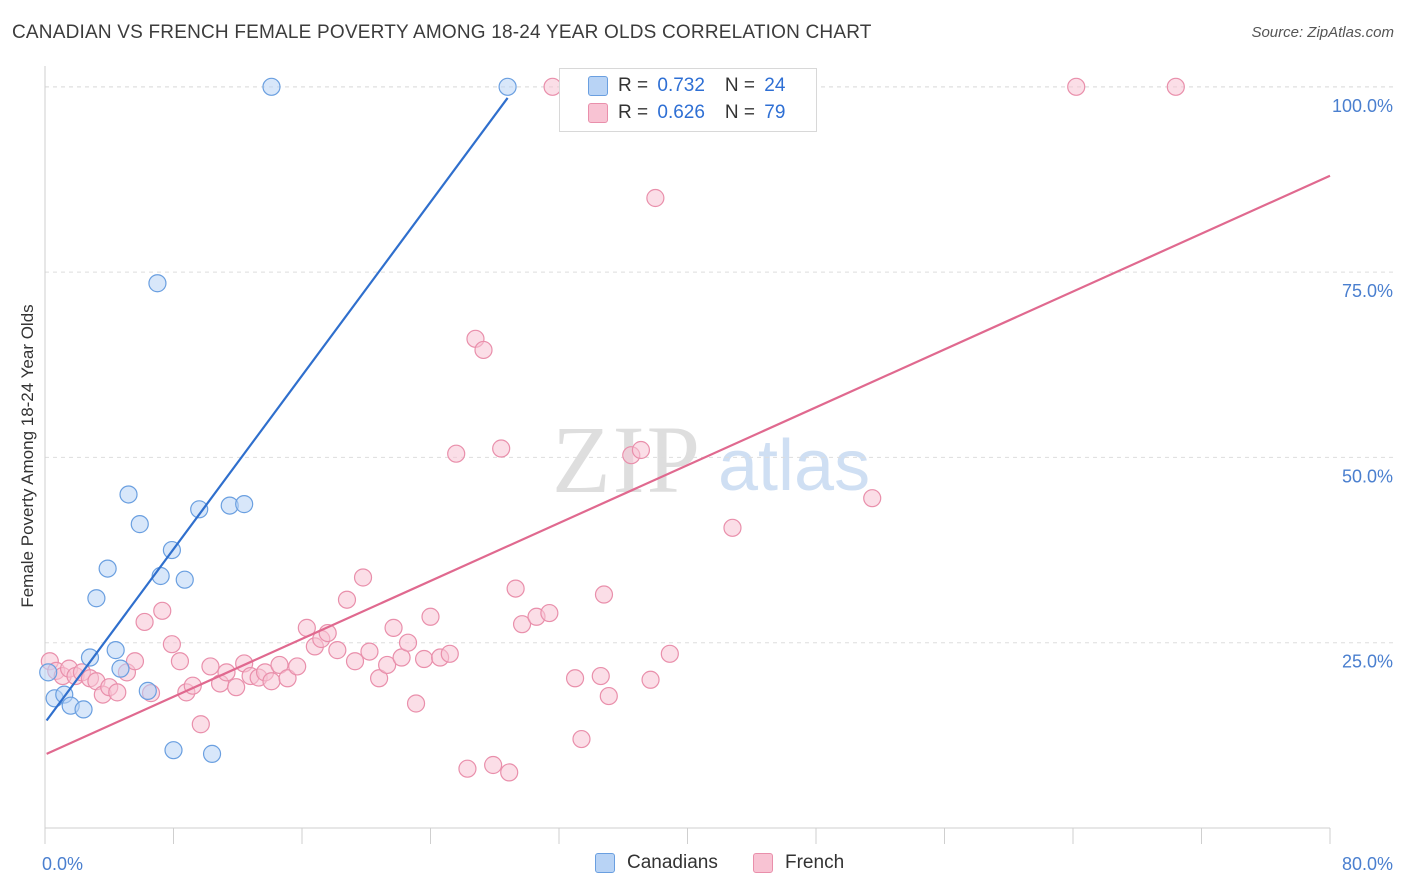 The width and height of the screenshot is (1406, 892). I want to click on watermark-atlas: atlas, so click(794, 466).